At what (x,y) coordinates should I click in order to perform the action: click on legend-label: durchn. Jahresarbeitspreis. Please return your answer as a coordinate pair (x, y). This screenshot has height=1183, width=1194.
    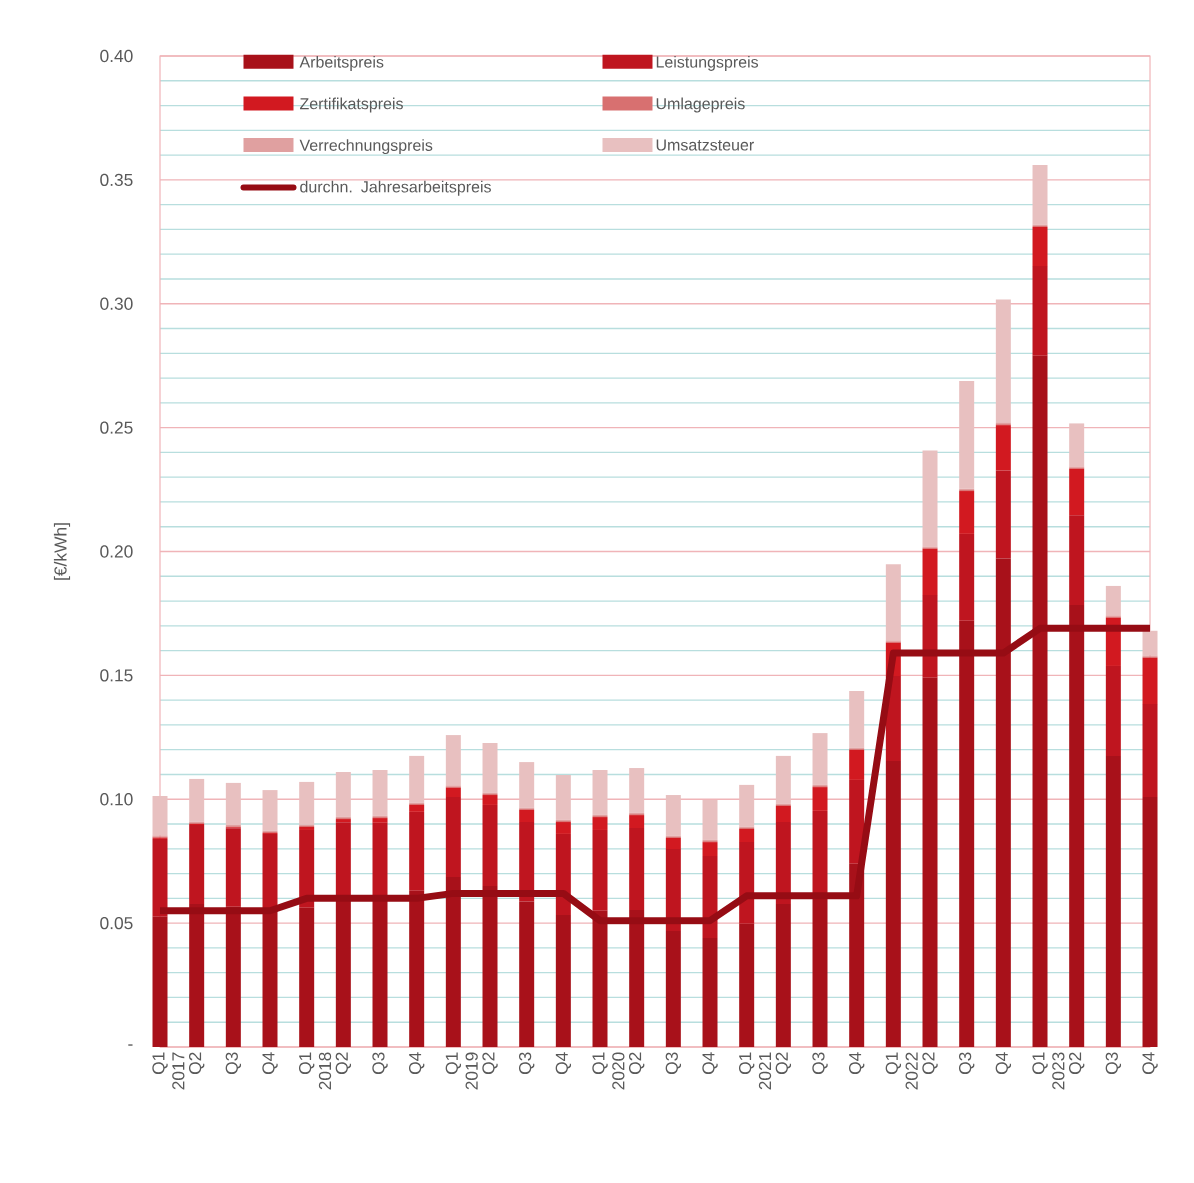
    Looking at the image, I should click on (395, 188).